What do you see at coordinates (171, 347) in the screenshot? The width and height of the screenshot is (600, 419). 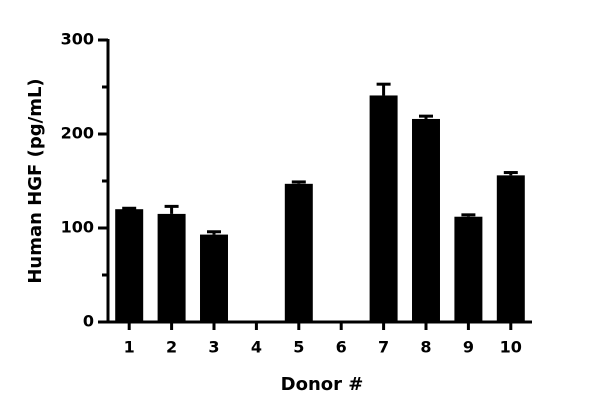 I see `x-tick-label: 2` at bounding box center [171, 347].